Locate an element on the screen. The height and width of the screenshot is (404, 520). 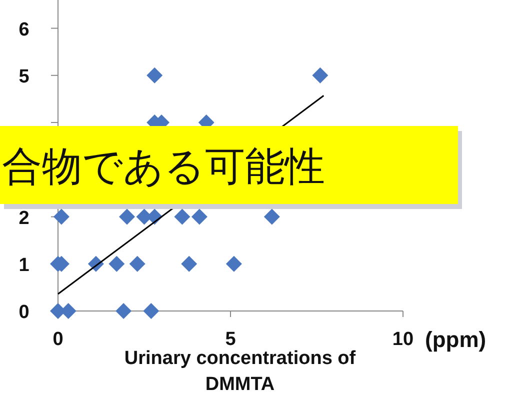
text: (ppm) is located at coordinates (455, 339).